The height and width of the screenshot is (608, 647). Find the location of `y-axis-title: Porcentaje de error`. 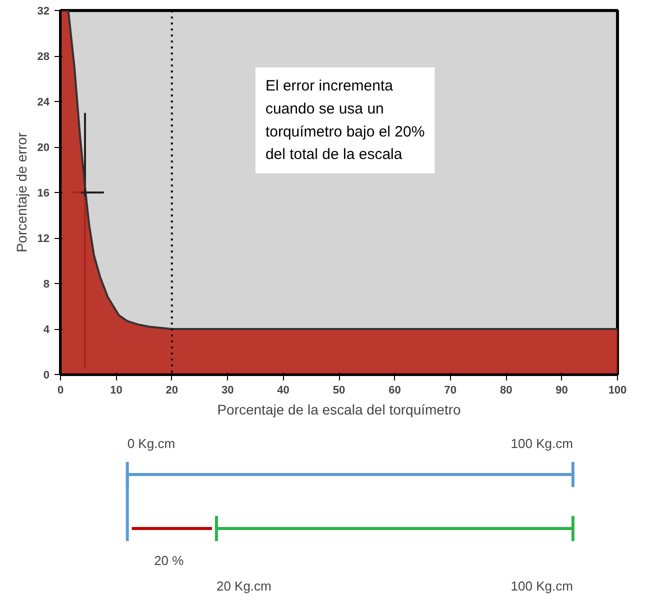

y-axis-title: Porcentaje de error is located at coordinates (21, 192).